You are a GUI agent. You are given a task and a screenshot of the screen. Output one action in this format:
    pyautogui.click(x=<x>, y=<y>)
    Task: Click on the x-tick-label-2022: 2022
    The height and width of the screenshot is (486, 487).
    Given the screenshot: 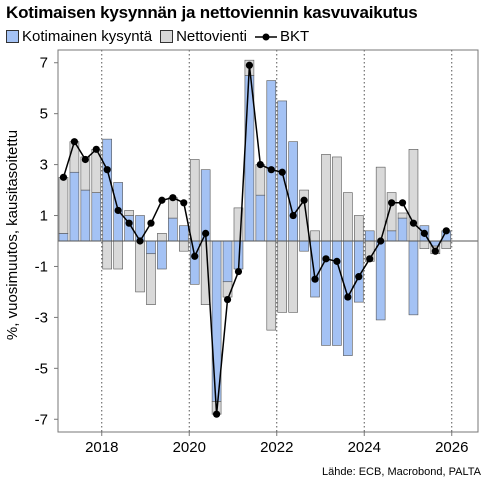 What is the action you would take?
    pyautogui.click(x=276, y=447)
    